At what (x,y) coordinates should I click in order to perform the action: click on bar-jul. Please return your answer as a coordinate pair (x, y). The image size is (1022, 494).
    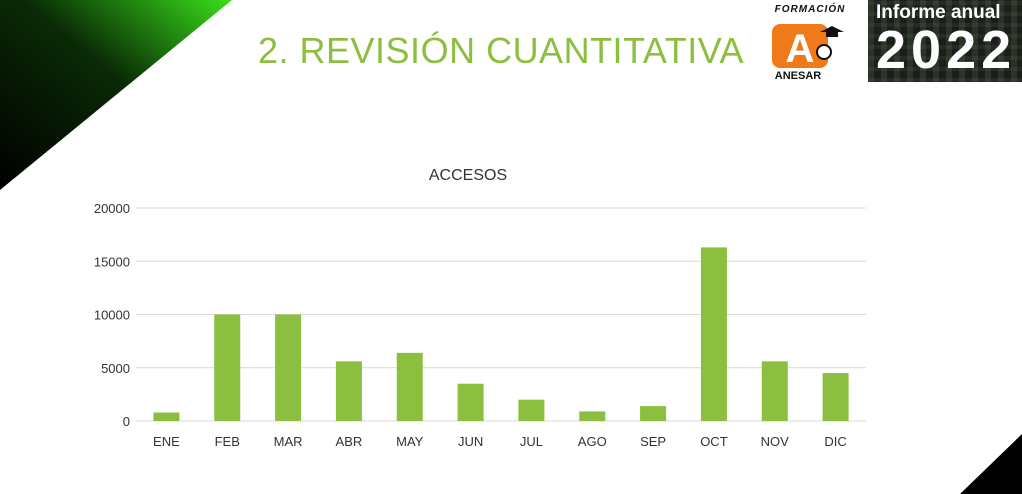
    Looking at the image, I should click on (531, 410).